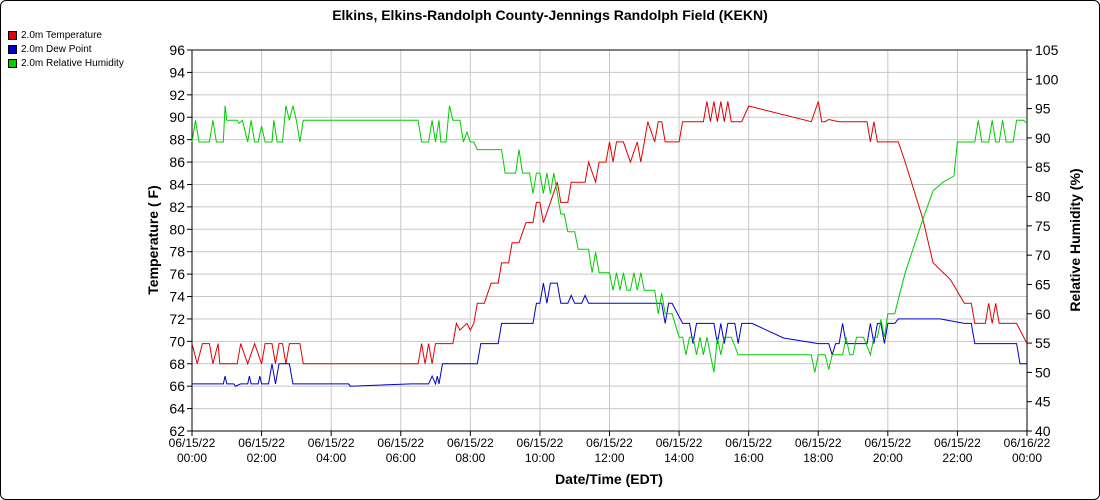 The width and height of the screenshot is (1100, 500). Describe the element at coordinates (470, 458) in the screenshot. I see `x-tick-time: 08:00` at that location.